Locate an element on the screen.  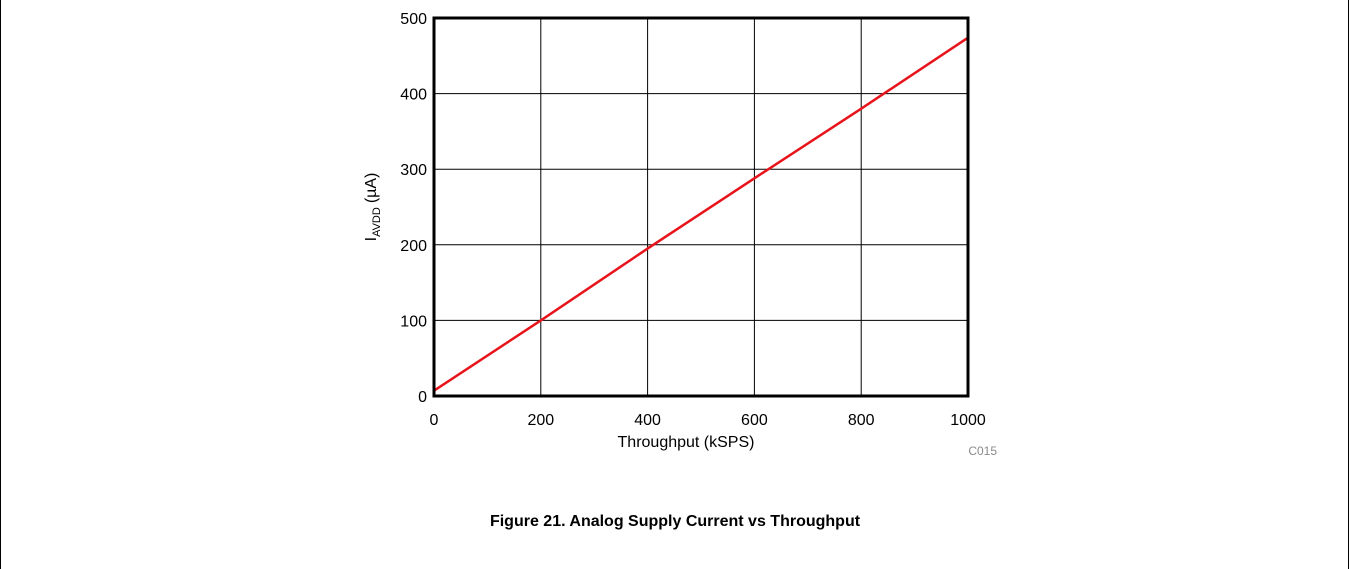
page-border-left is located at coordinates (0, 284).